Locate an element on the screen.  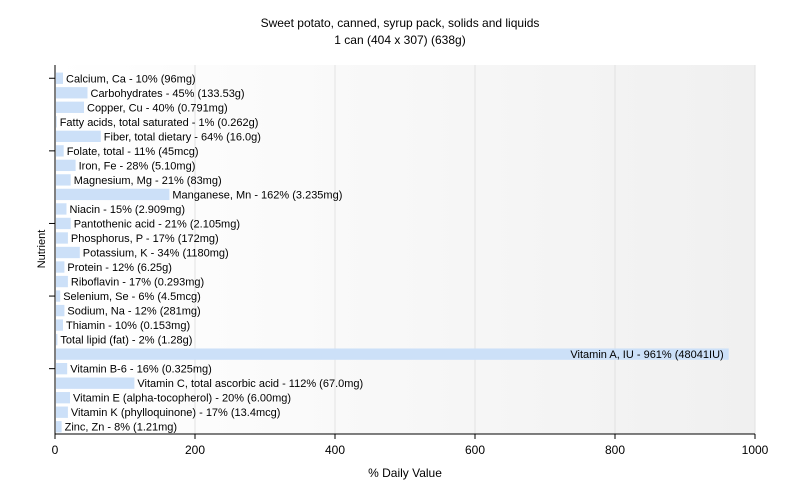
bar-label: Riboflavin - 17% (0.293mg) is located at coordinates (137, 283).